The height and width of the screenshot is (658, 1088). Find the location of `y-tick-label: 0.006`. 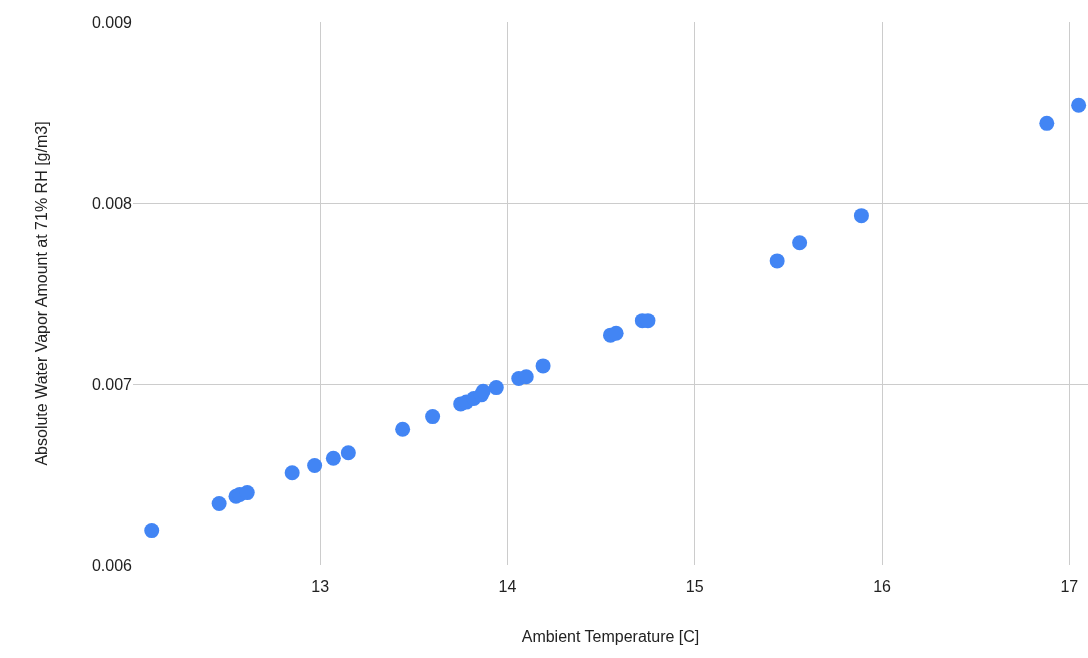

y-tick-label: 0.006 is located at coordinates (112, 565).